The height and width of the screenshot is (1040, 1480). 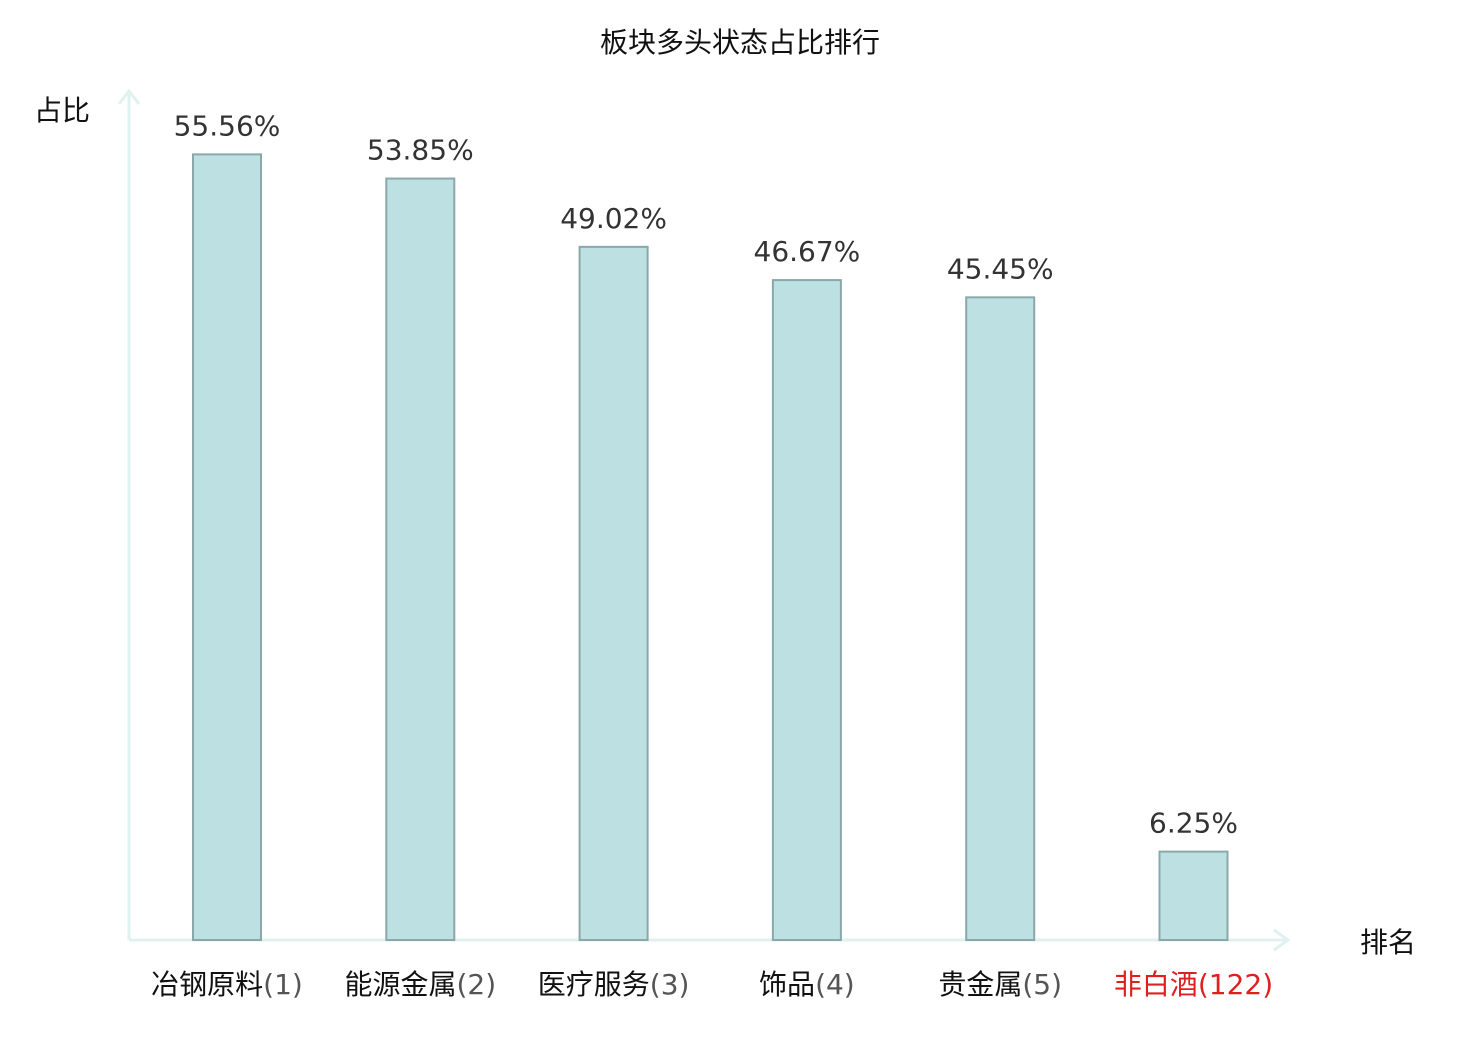 I want to click on category-rank-3: (4), so click(x=835, y=984).